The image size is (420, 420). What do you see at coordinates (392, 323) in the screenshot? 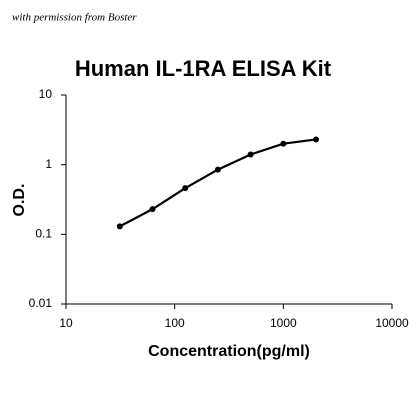
I see `x-tick-label: 10000` at bounding box center [392, 323].